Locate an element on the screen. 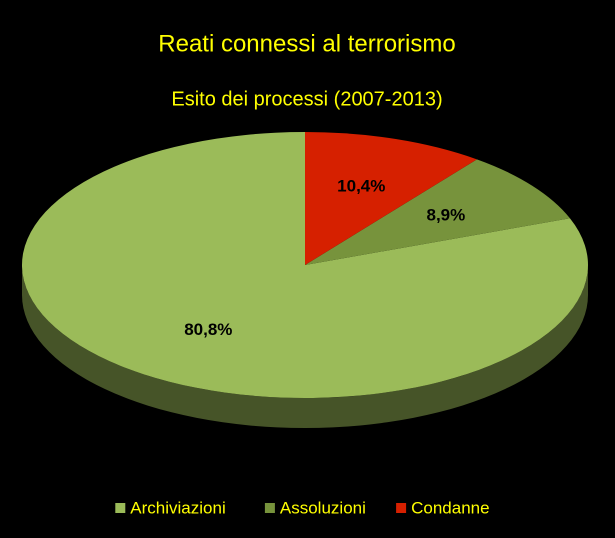  chart-title: Reati connessi al terrorismo is located at coordinates (306, 43).